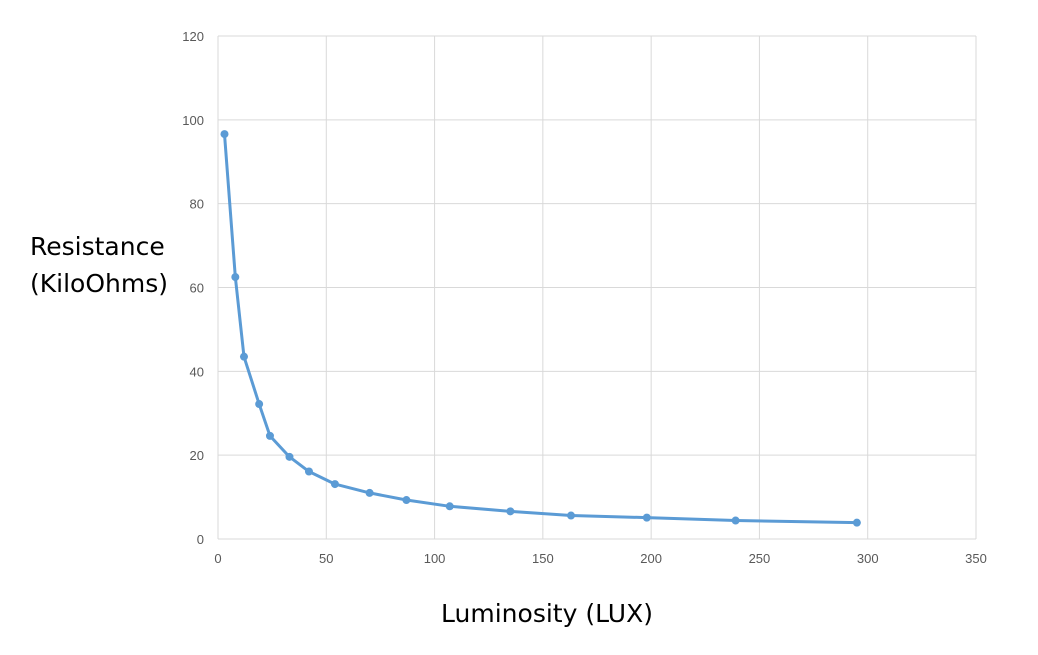 The width and height of the screenshot is (1038, 655). I want to click on y-tick-label-5: 100, so click(193, 120).